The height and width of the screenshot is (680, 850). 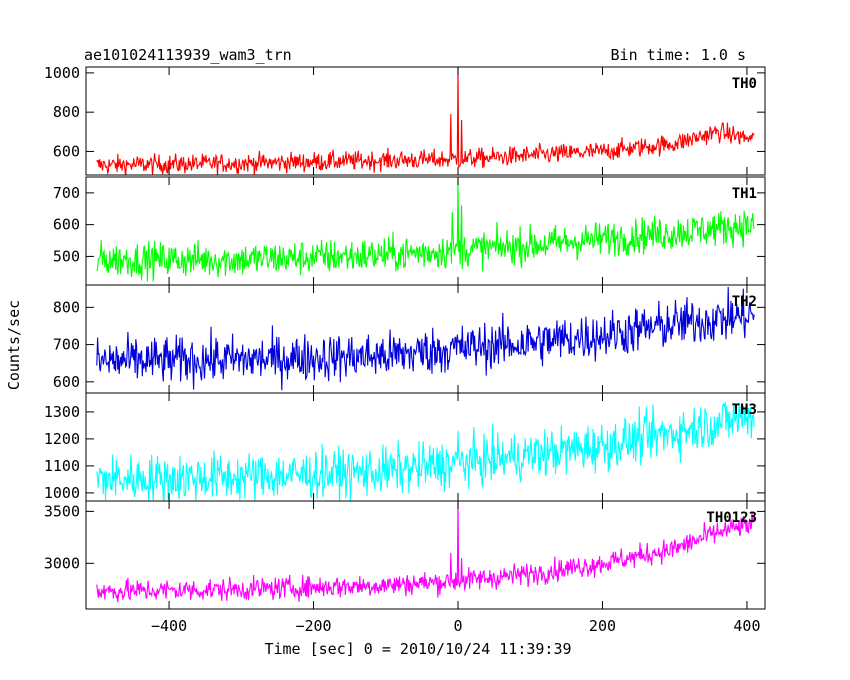 I want to click on y-tick-label: 1300, so click(x=62, y=412).